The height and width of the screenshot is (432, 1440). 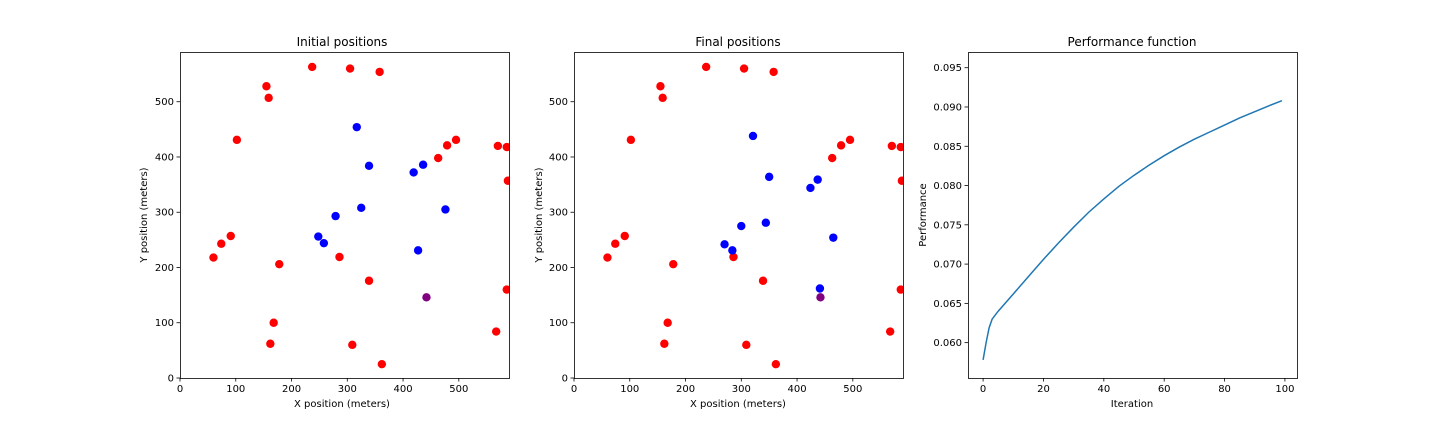 What do you see at coordinates (738, 404) in the screenshot?
I see `x-axis-label-final: X position (meters)` at bounding box center [738, 404].